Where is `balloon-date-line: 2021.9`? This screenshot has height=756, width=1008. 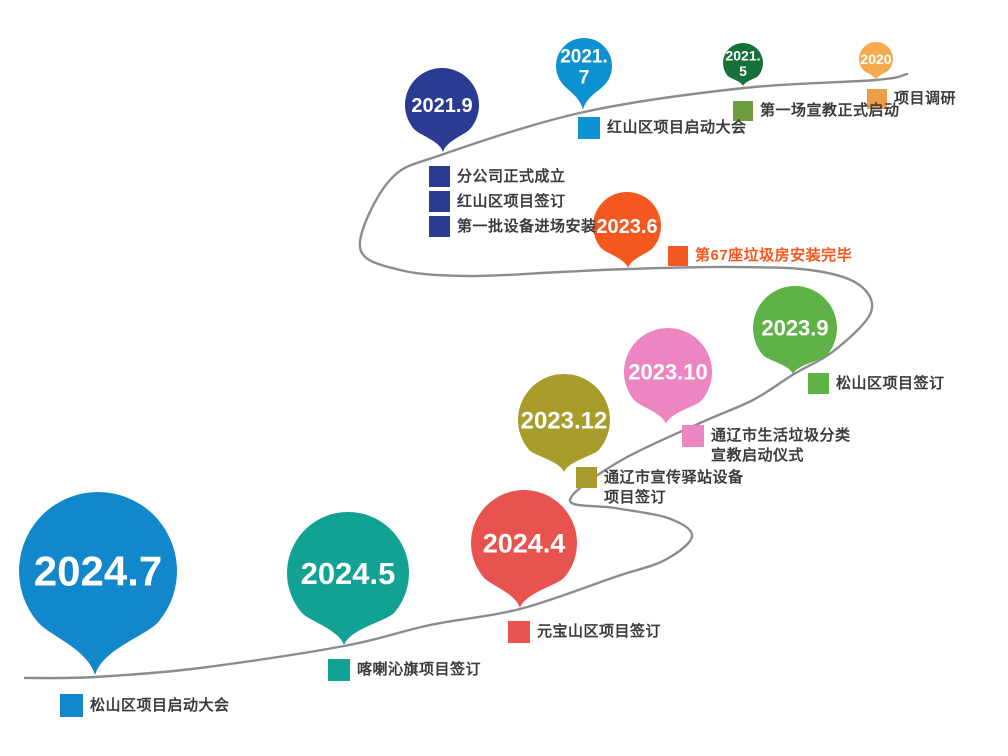
balloon-date-line: 2021.9 is located at coordinates (441, 106).